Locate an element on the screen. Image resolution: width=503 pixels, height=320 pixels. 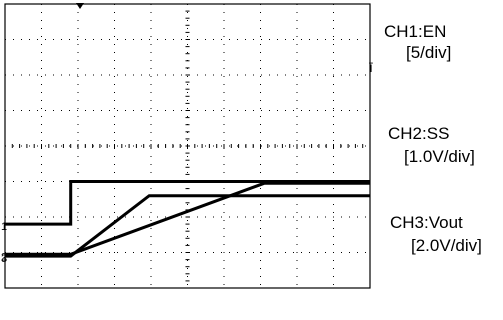
channel-markers: 1 23 is located at coordinates (4, 243).